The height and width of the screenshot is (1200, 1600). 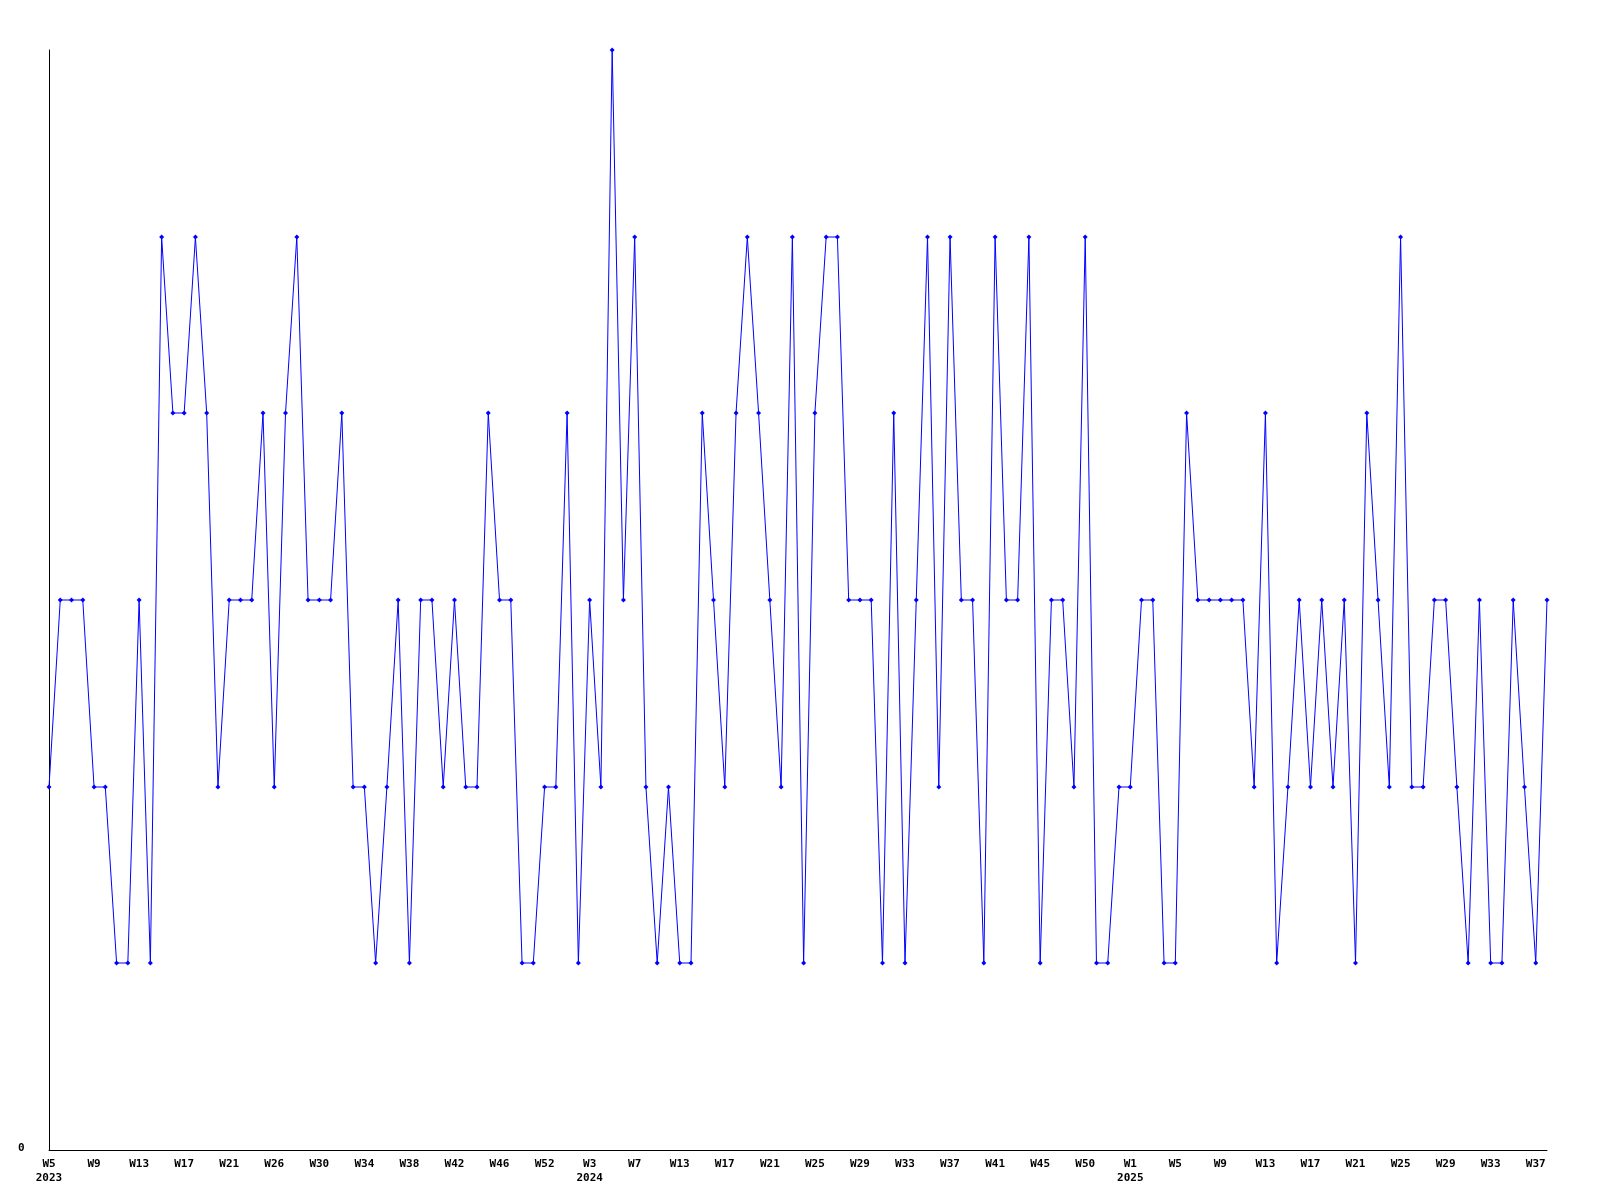 What do you see at coordinates (1040, 1163) in the screenshot?
I see `x-tick-label: W45` at bounding box center [1040, 1163].